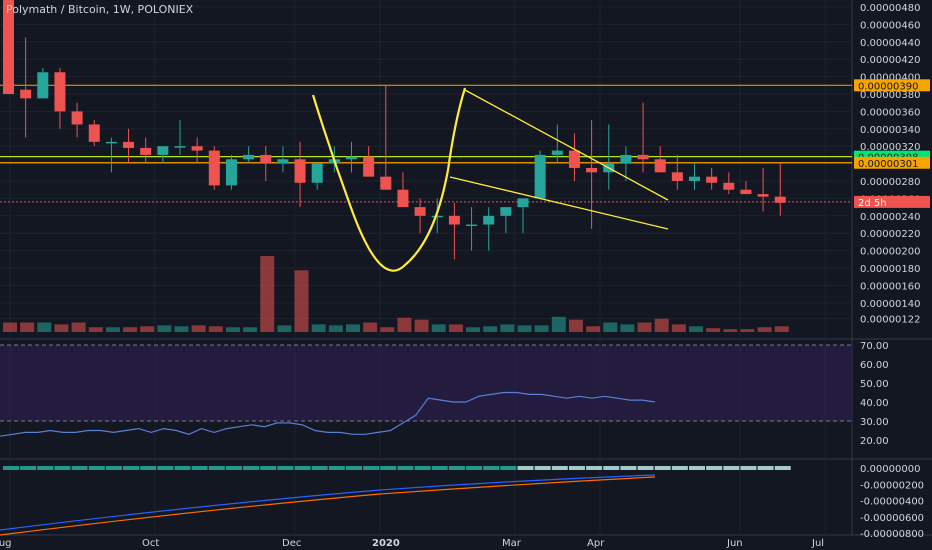 Image resolution: width=932 pixels, height=550 pixels. Describe the element at coordinates (872, 203) in the screenshot. I see `price-badge-label: 2d 5h` at that location.